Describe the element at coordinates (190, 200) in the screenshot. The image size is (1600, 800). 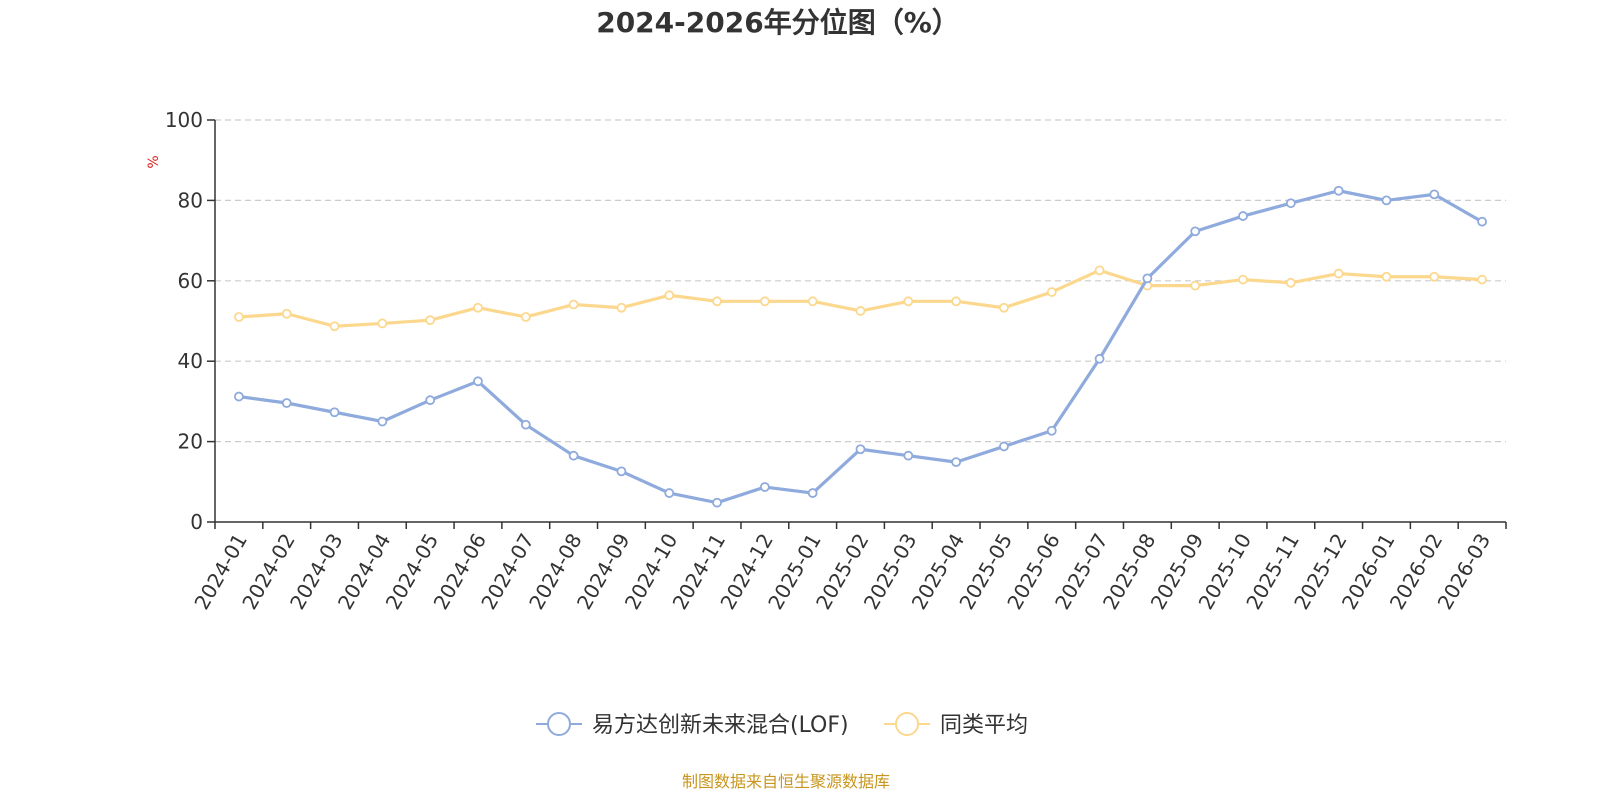
I see `y-tick-label-80: 80` at that location.